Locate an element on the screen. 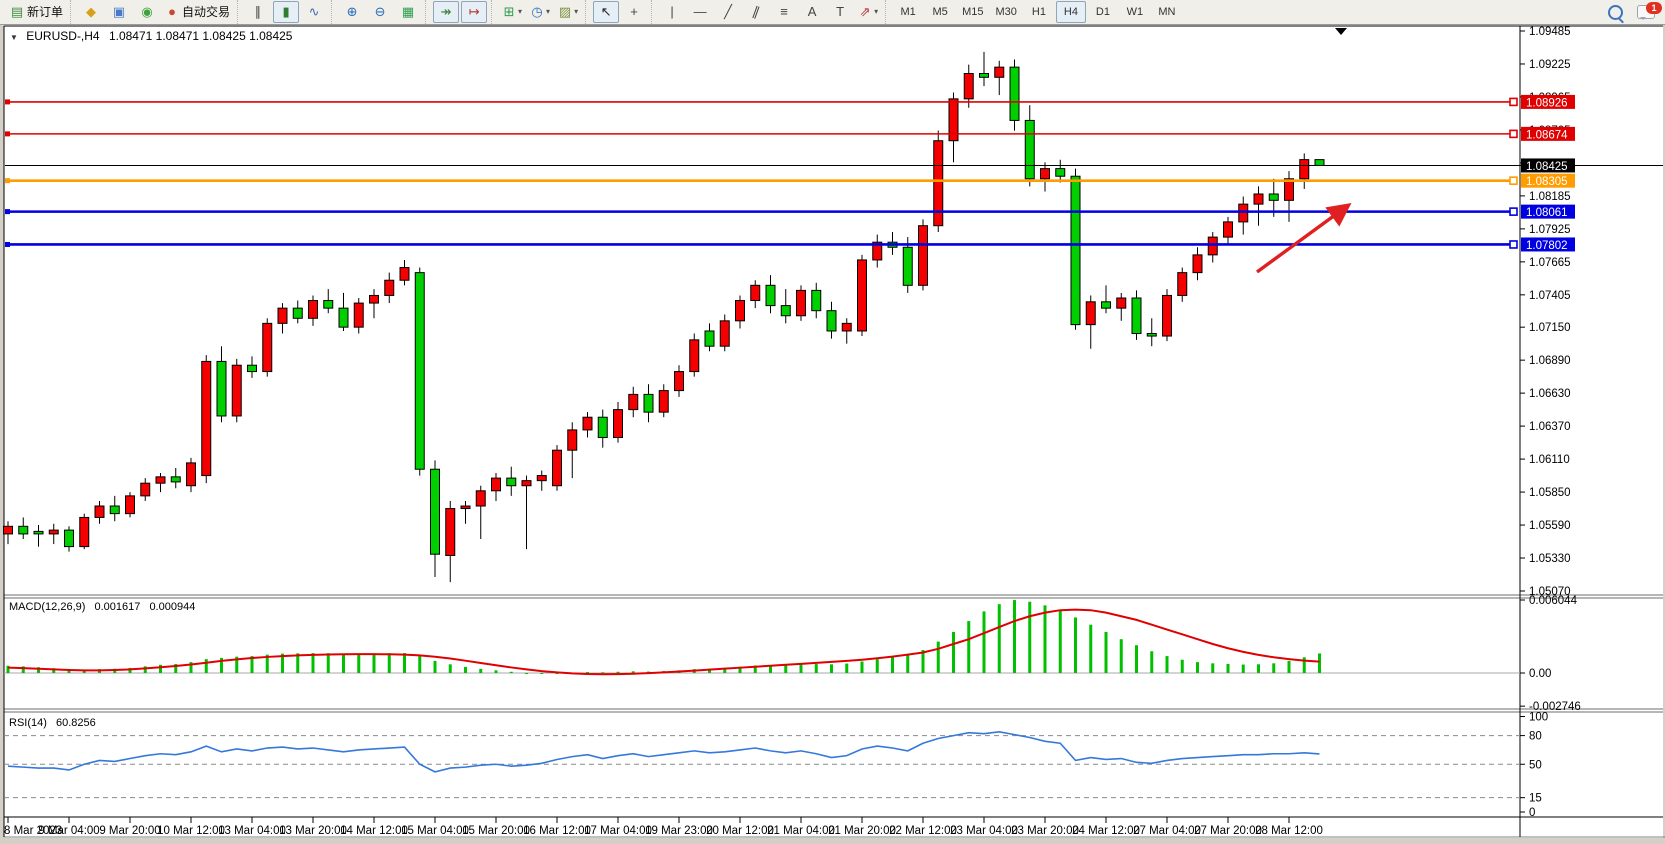  fibonacci-button: ≡ is located at coordinates (784, 12).